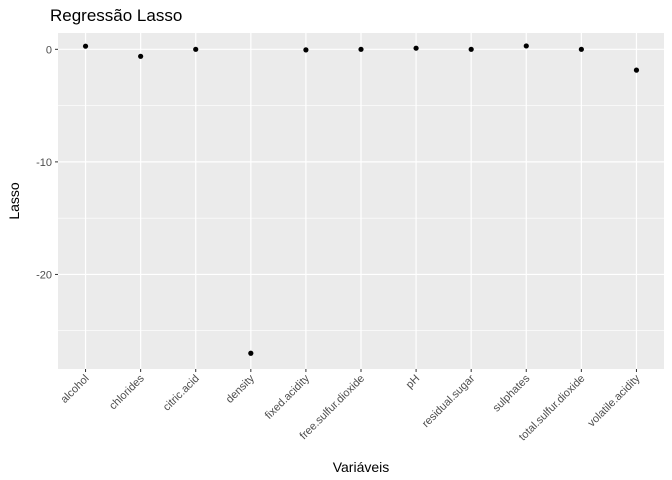 The height and width of the screenshot is (480, 672). I want to click on x-tick-label: sulphates, so click(512, 393).